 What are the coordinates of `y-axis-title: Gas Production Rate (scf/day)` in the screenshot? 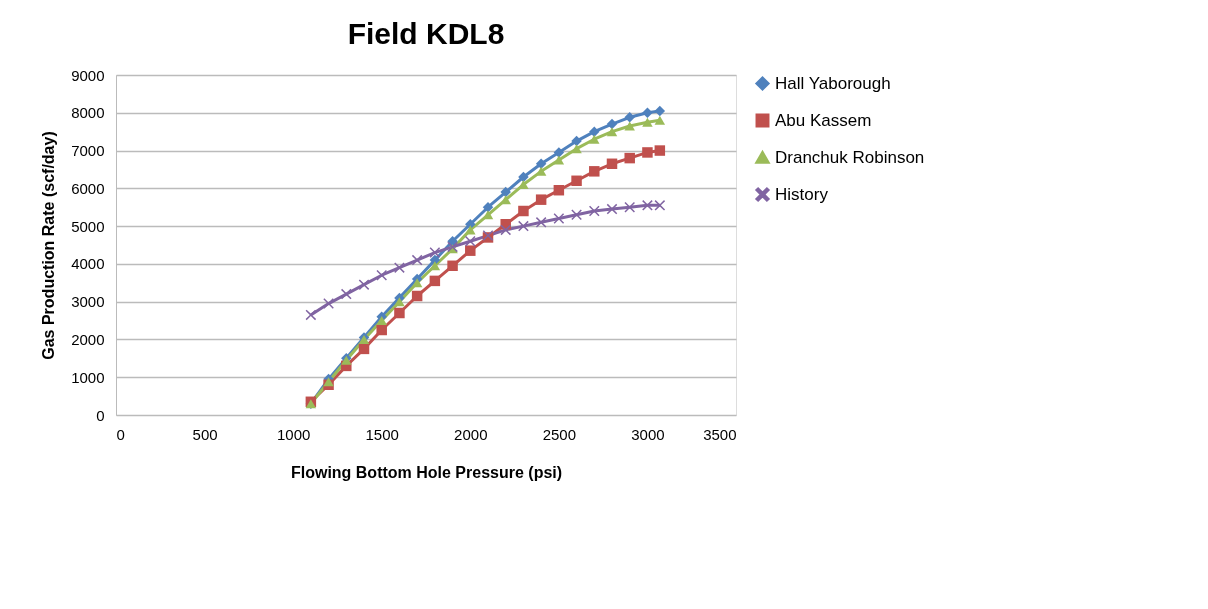 It's located at (49, 245).